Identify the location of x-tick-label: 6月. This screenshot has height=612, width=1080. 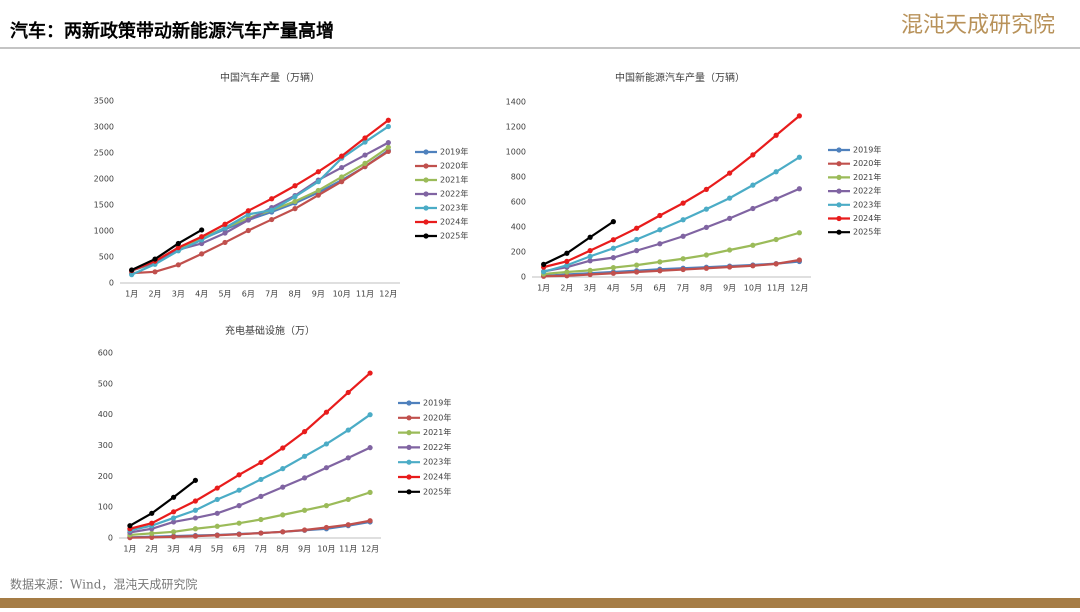
(239, 549).